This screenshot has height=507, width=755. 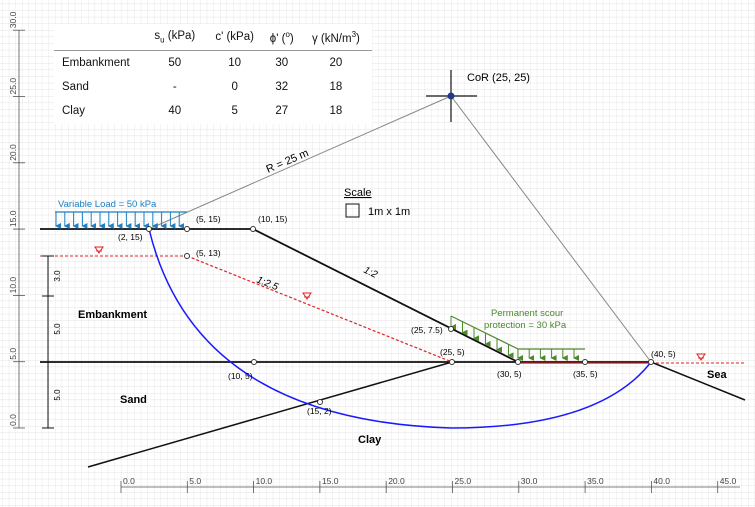 I want to click on scour-label-1: Permanent scour, so click(x=527, y=313).